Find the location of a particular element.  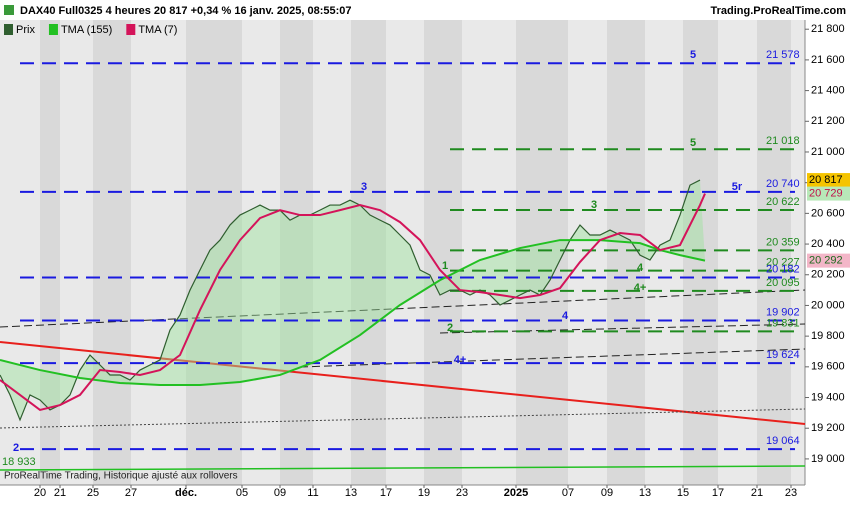

y-tick-label: 19 400 is located at coordinates (828, 397).